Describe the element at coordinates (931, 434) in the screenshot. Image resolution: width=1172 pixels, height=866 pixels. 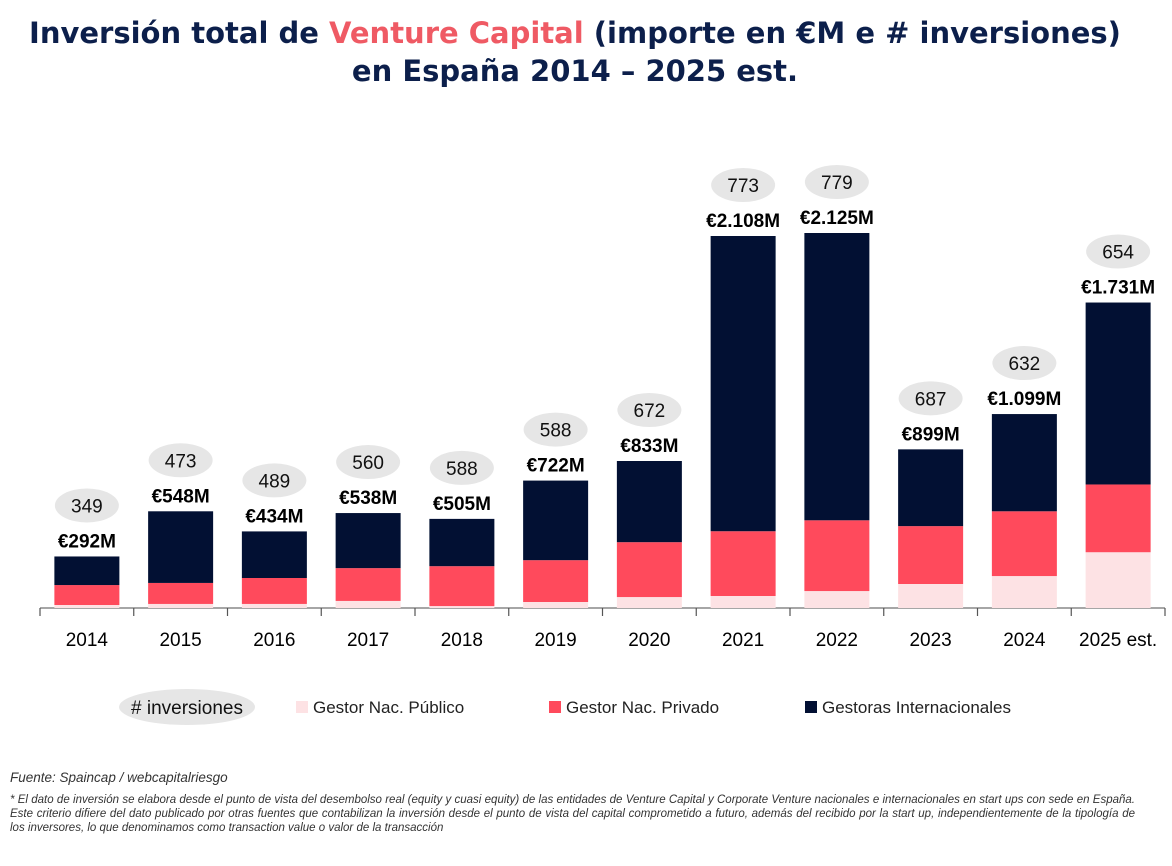
I see `total-label: €899M` at that location.